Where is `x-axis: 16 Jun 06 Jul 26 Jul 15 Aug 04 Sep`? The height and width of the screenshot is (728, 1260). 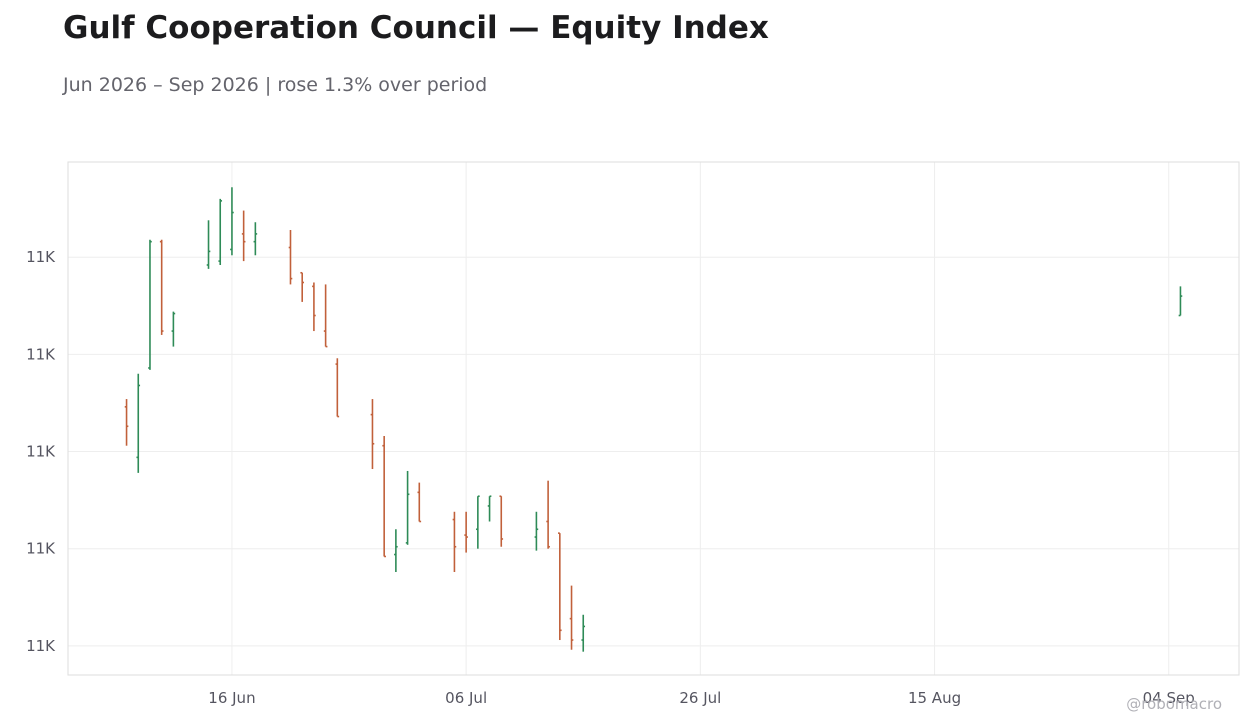
x-axis: 16 Jun 06 Jul 26 Jul 15 Aug 04 Sep is located at coordinates (701, 698).